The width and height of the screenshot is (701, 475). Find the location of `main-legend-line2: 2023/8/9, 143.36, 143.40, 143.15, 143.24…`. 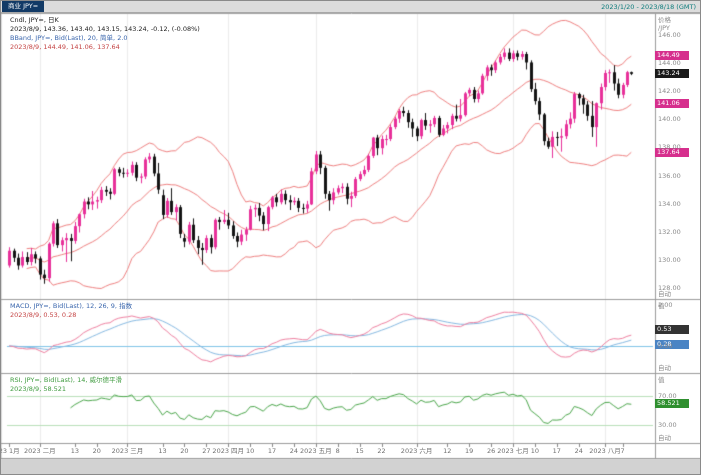

main-legend-line2: 2023/8/9, 143.36, 143.40, 143.15, 143.24… is located at coordinates (105, 29).